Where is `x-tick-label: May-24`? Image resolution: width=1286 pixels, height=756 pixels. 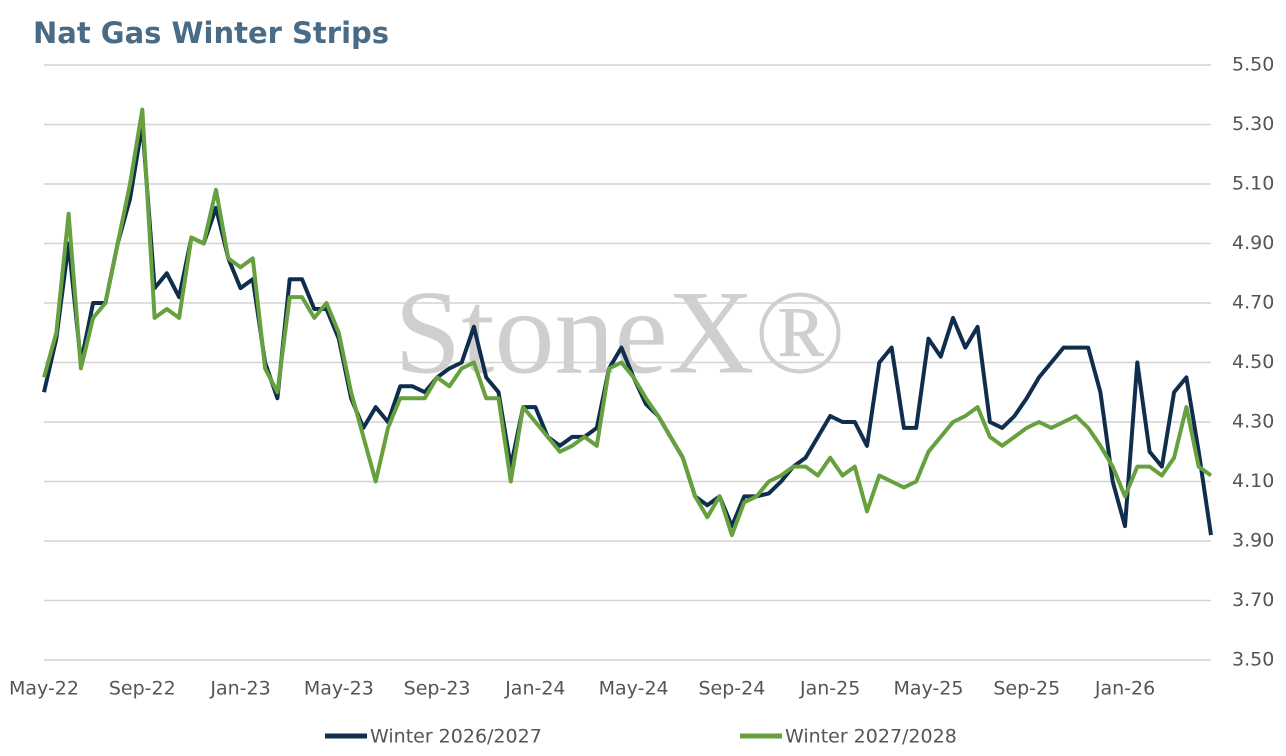
x-tick-label: May-24 is located at coordinates (634, 689).